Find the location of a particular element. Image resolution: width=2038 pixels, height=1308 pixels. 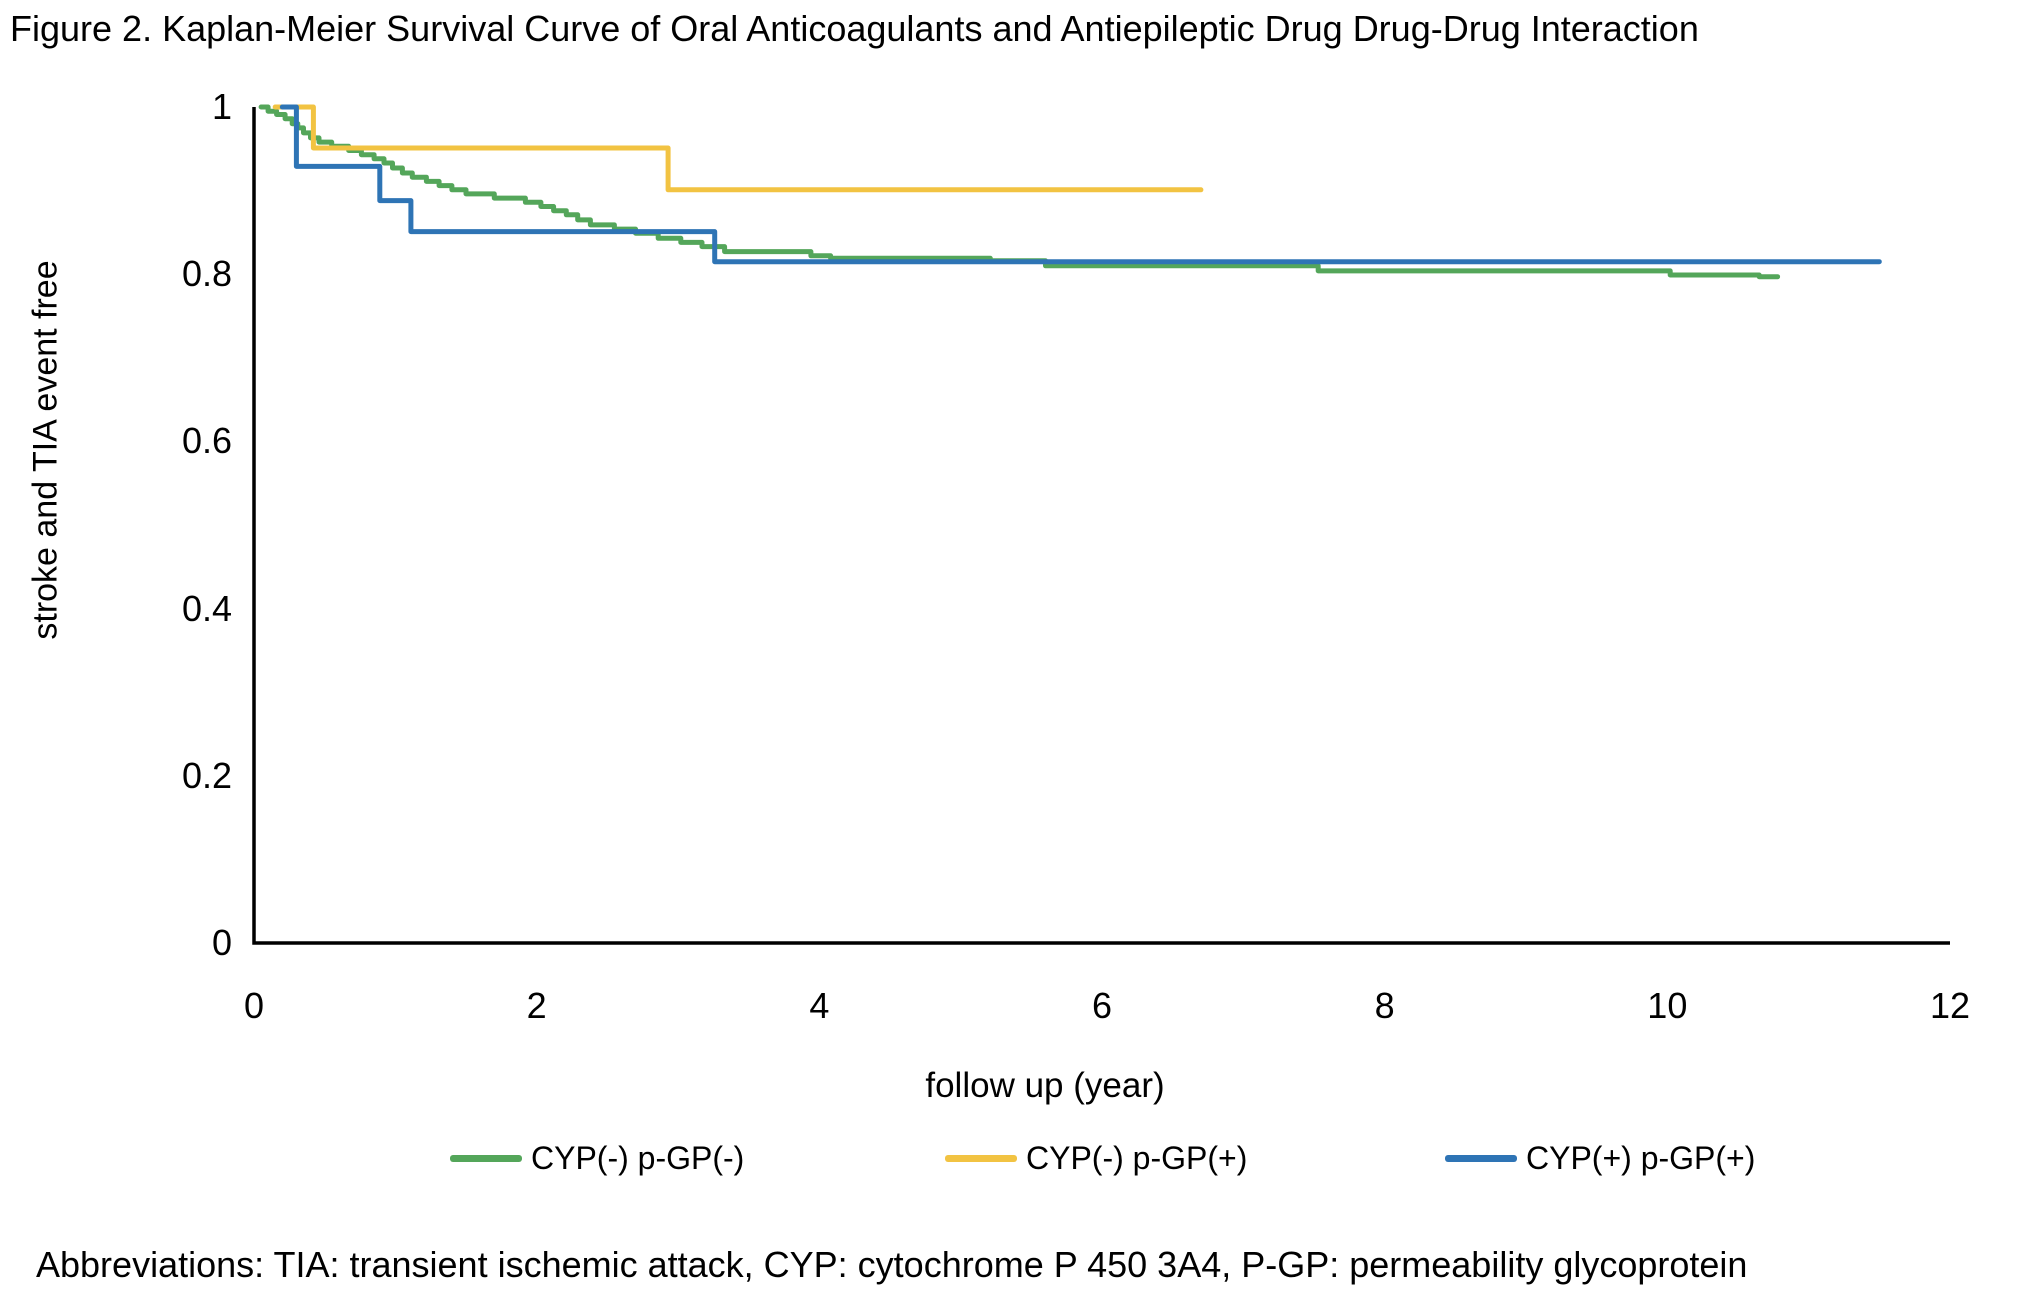

x-axis-title: follow up (year) is located at coordinates (1045, 1085).